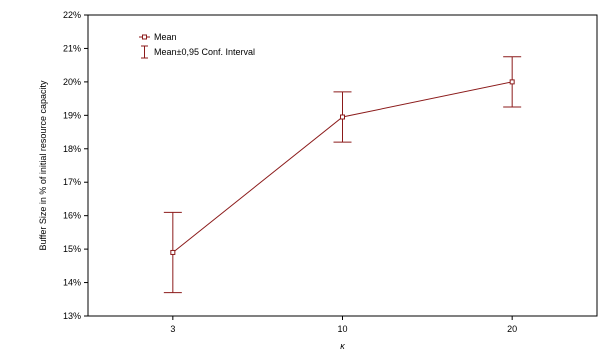 The height and width of the screenshot is (353, 615). Describe the element at coordinates (342, 346) in the screenshot. I see `x-axis-title: κ` at that location.